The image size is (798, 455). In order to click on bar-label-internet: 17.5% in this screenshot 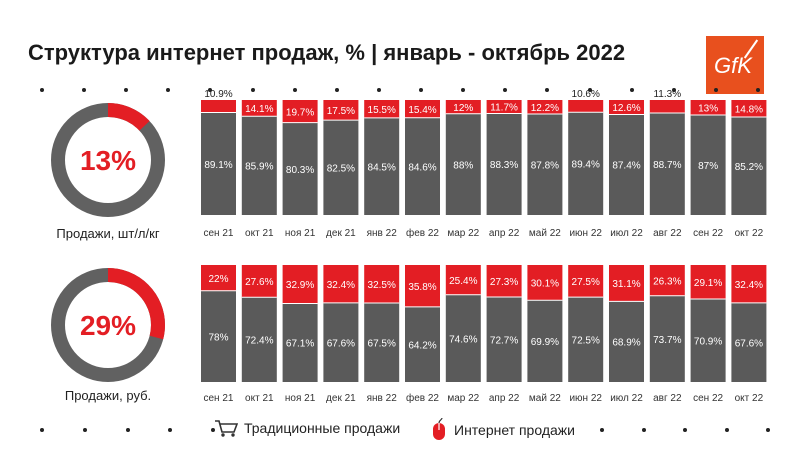, I will do `click(341, 111)`.